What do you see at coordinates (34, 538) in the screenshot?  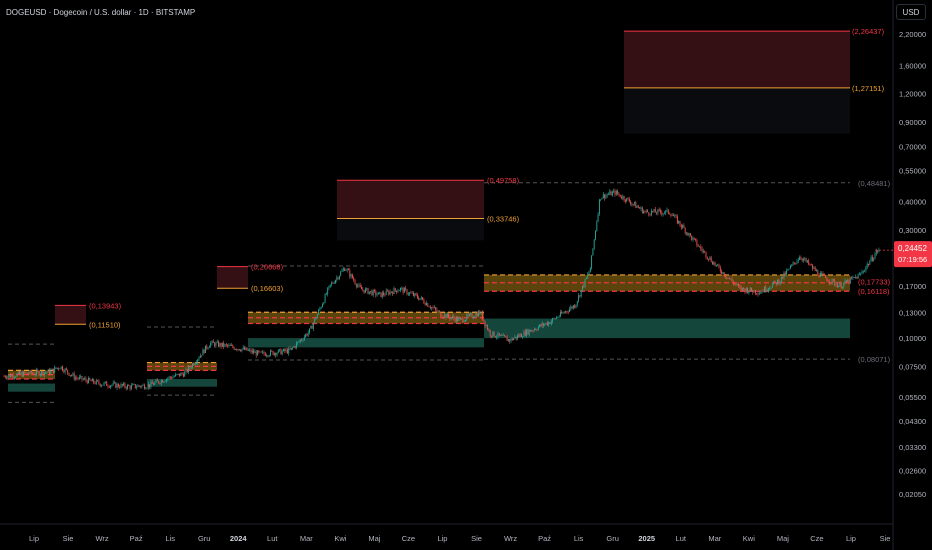 I see `x-tick-label: Lip` at bounding box center [34, 538].